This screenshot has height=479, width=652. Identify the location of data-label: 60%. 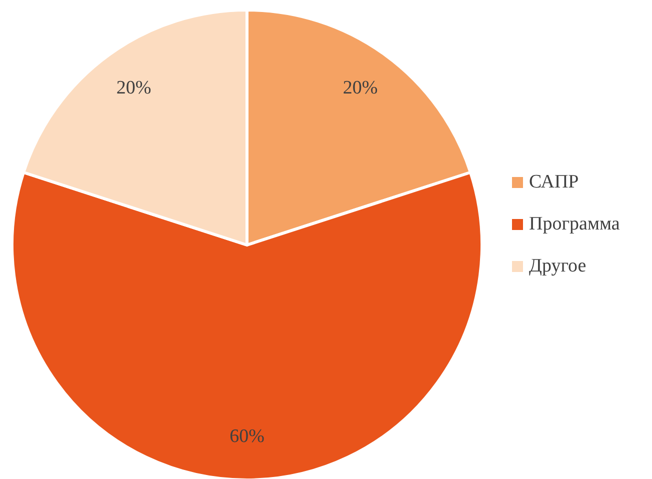
(247, 437).